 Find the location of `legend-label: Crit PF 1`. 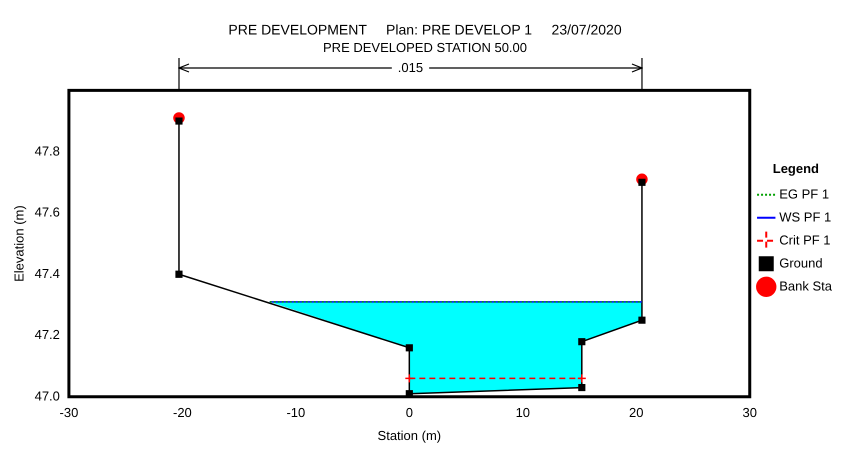

legend-label: Crit PF 1 is located at coordinates (805, 240).